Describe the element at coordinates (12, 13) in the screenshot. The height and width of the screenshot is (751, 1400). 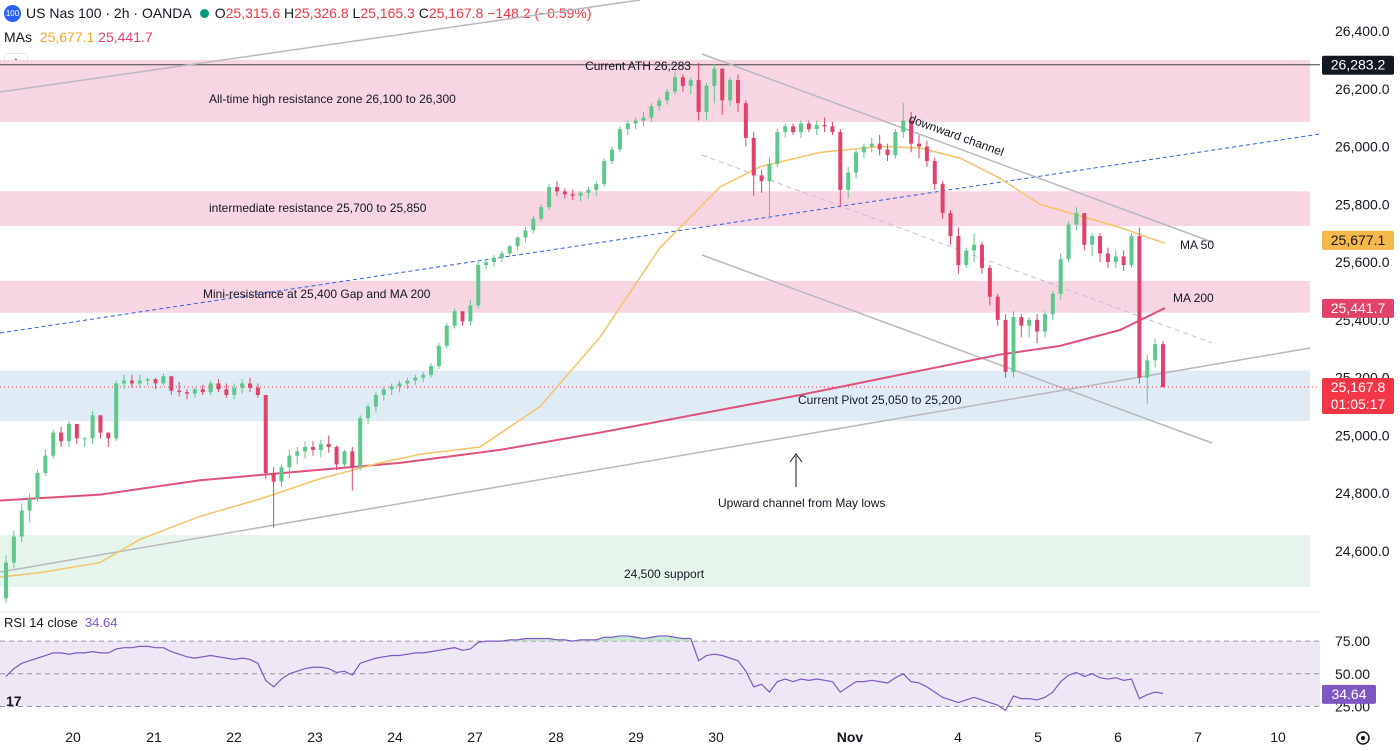
I see `symbol-logo-badge: 100` at that location.